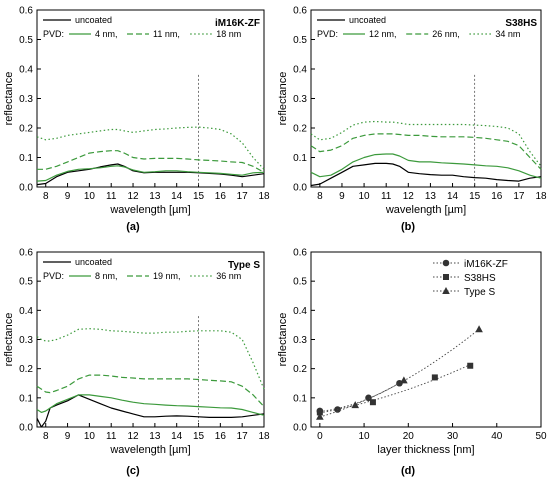 The height and width of the screenshot is (485, 550). I want to click on legend-label-pvd-2: 36 nm, so click(228, 276).